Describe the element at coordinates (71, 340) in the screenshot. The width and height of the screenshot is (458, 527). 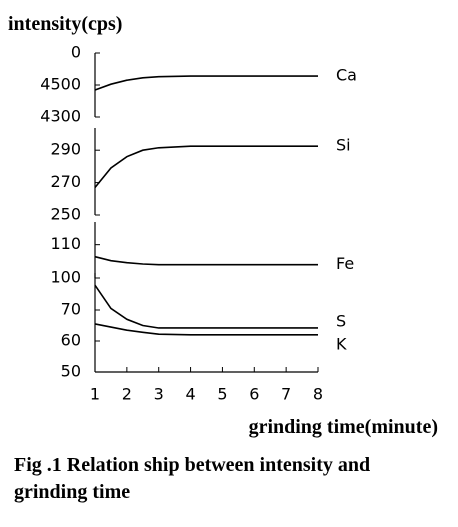
I see `y-tick-label: 60` at that location.